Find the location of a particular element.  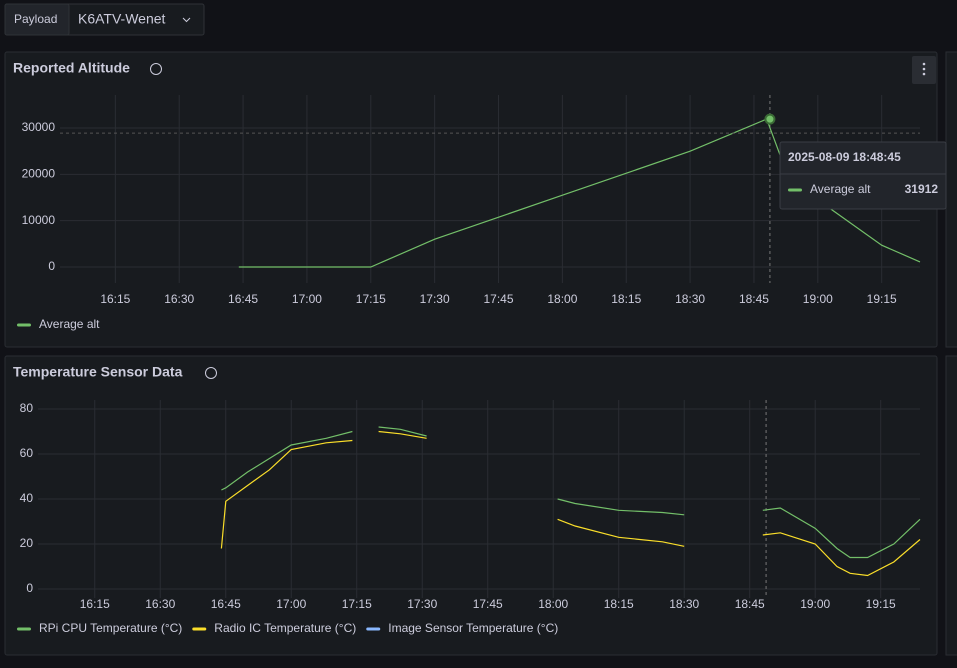

chevron is located at coordinates (186, 20).